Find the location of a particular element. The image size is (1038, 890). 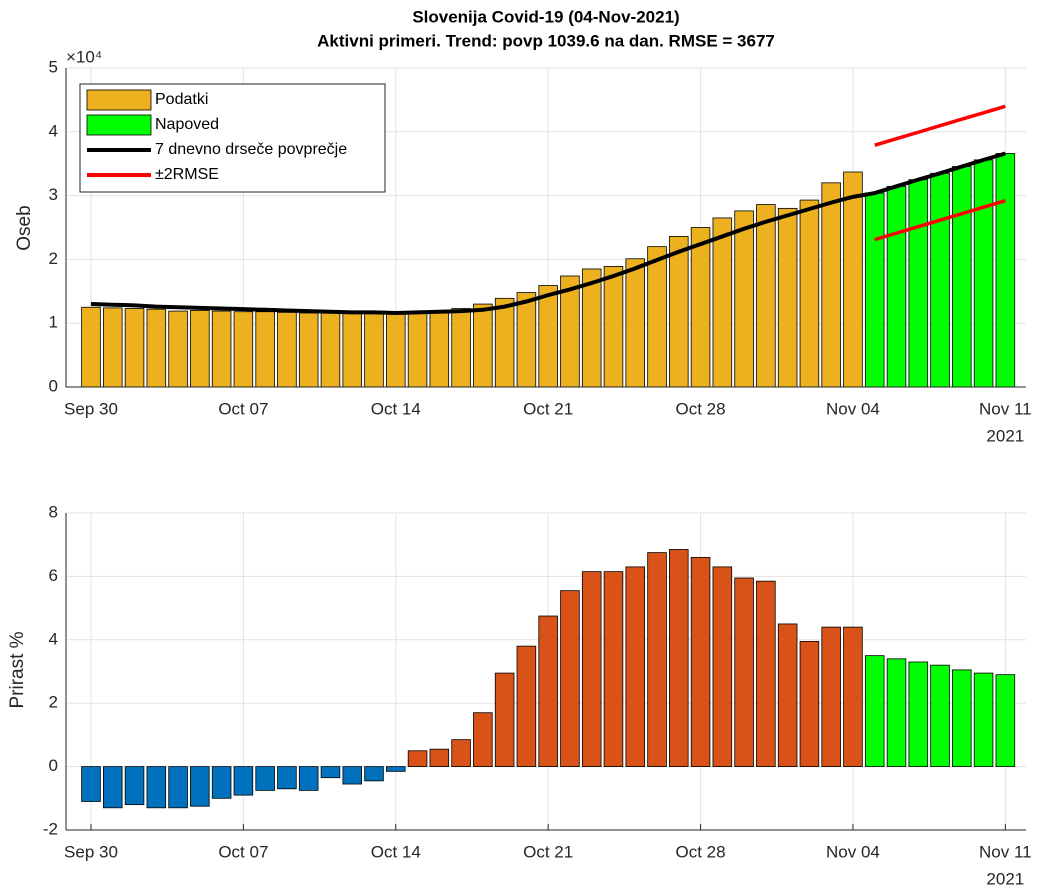

y-tick-label: -2 is located at coordinates (50, 828).